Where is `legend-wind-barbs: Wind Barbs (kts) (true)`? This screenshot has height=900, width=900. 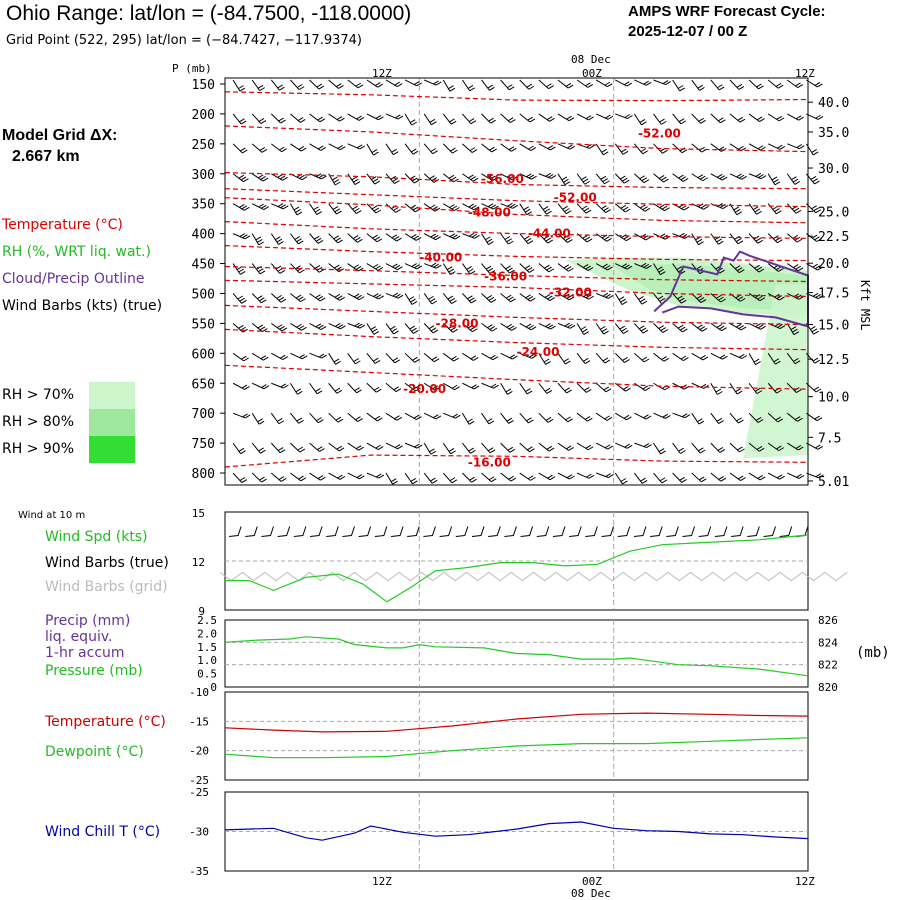 legend-wind-barbs: Wind Barbs (kts) (true) is located at coordinates (82, 306).